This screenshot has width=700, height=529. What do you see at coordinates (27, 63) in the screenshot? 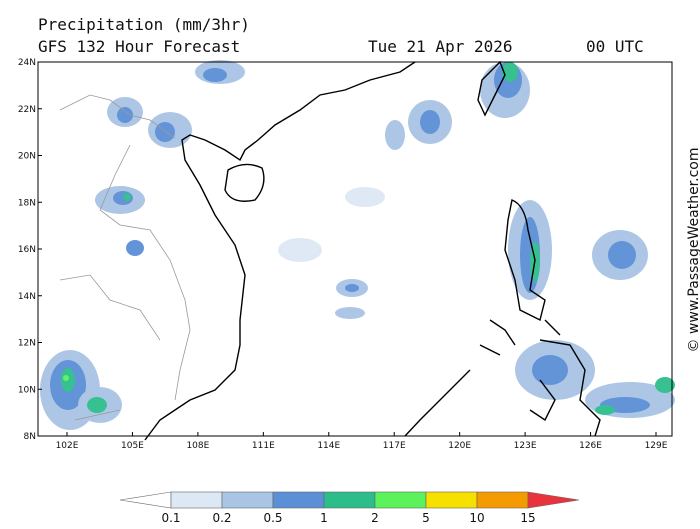
I see `lat-label: 24N` at bounding box center [27, 63].